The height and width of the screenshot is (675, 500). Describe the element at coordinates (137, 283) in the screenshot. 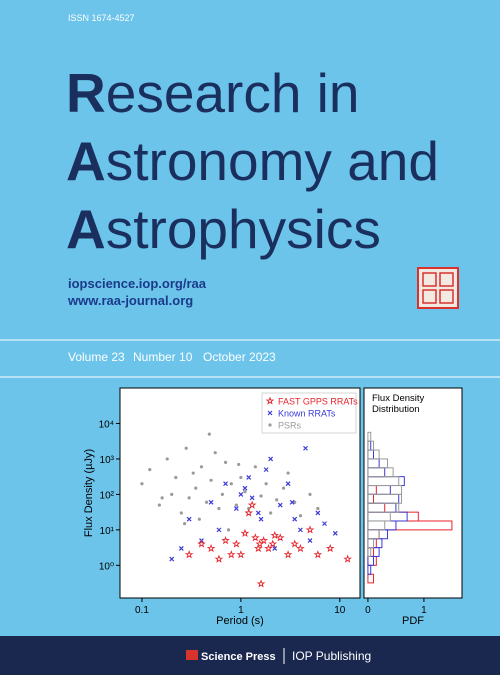

I see `link: iopscience.iop.org/raa` at that location.